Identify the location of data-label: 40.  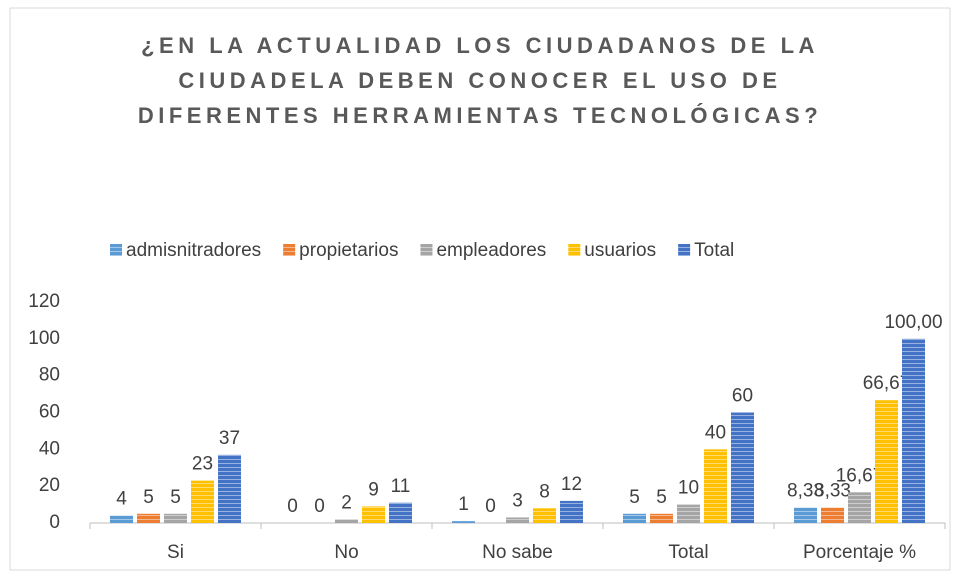
(715, 432).